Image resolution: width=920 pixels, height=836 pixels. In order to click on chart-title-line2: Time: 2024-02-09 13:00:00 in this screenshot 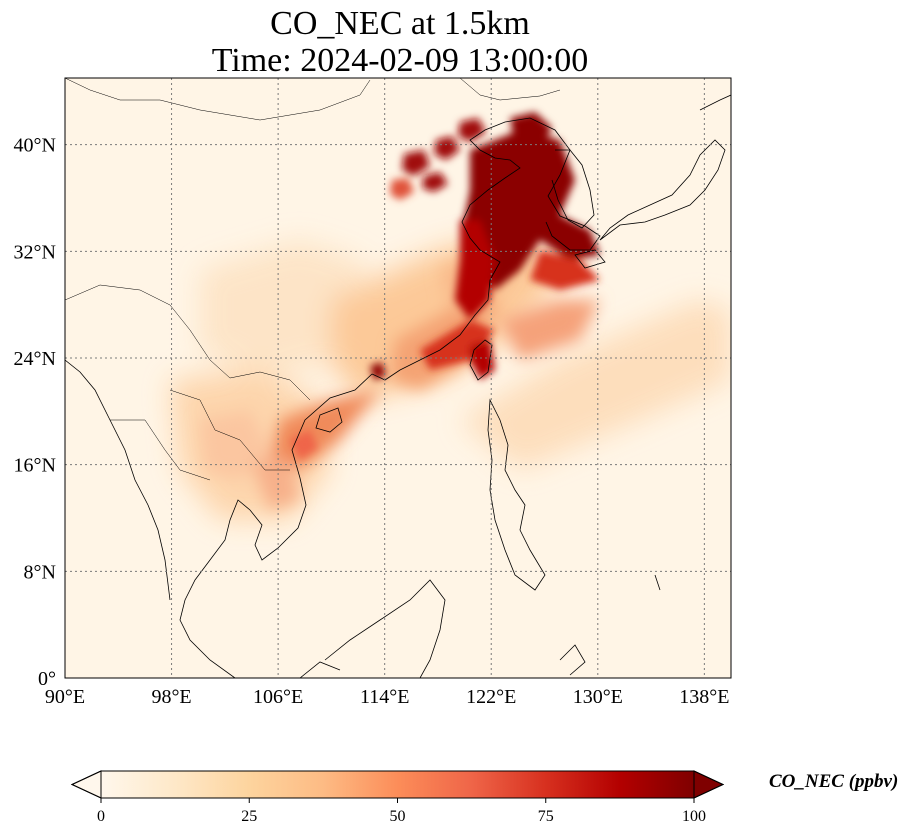, I will do `click(400, 60)`.